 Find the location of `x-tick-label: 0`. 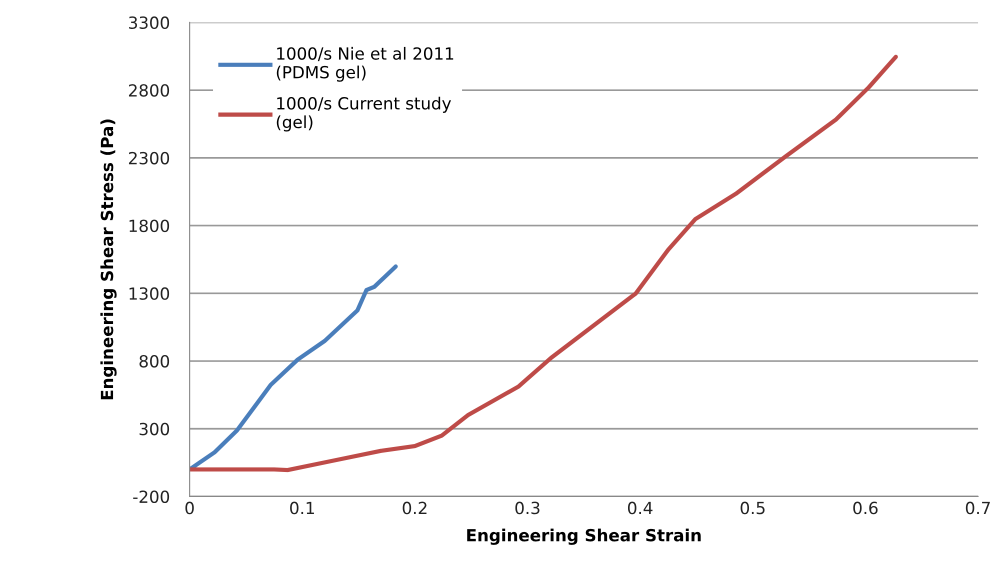

x-tick-label: 0 is located at coordinates (189, 508).